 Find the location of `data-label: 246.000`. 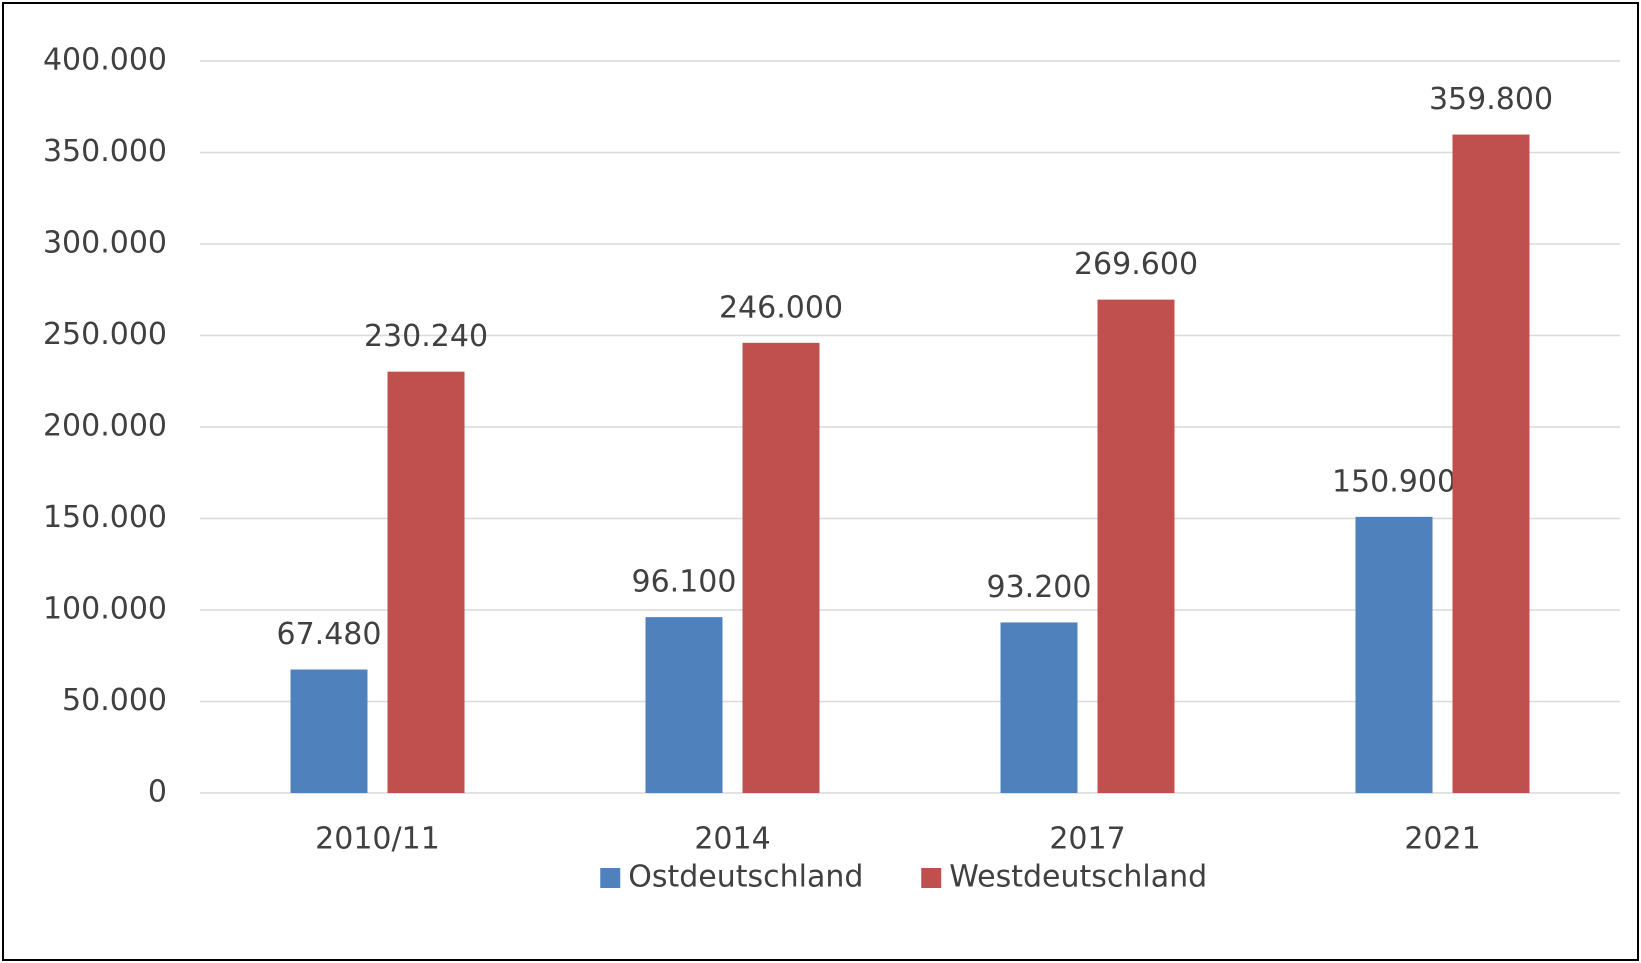

data-label: 246.000 is located at coordinates (781, 307).